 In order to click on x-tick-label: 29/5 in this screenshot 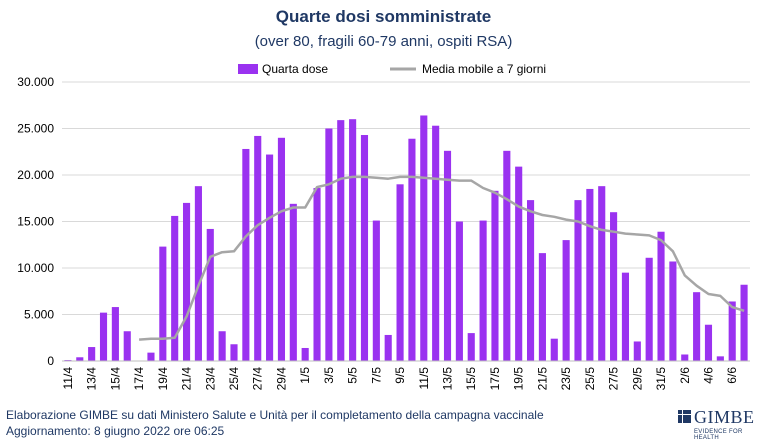, I will do `click(637, 379)`.